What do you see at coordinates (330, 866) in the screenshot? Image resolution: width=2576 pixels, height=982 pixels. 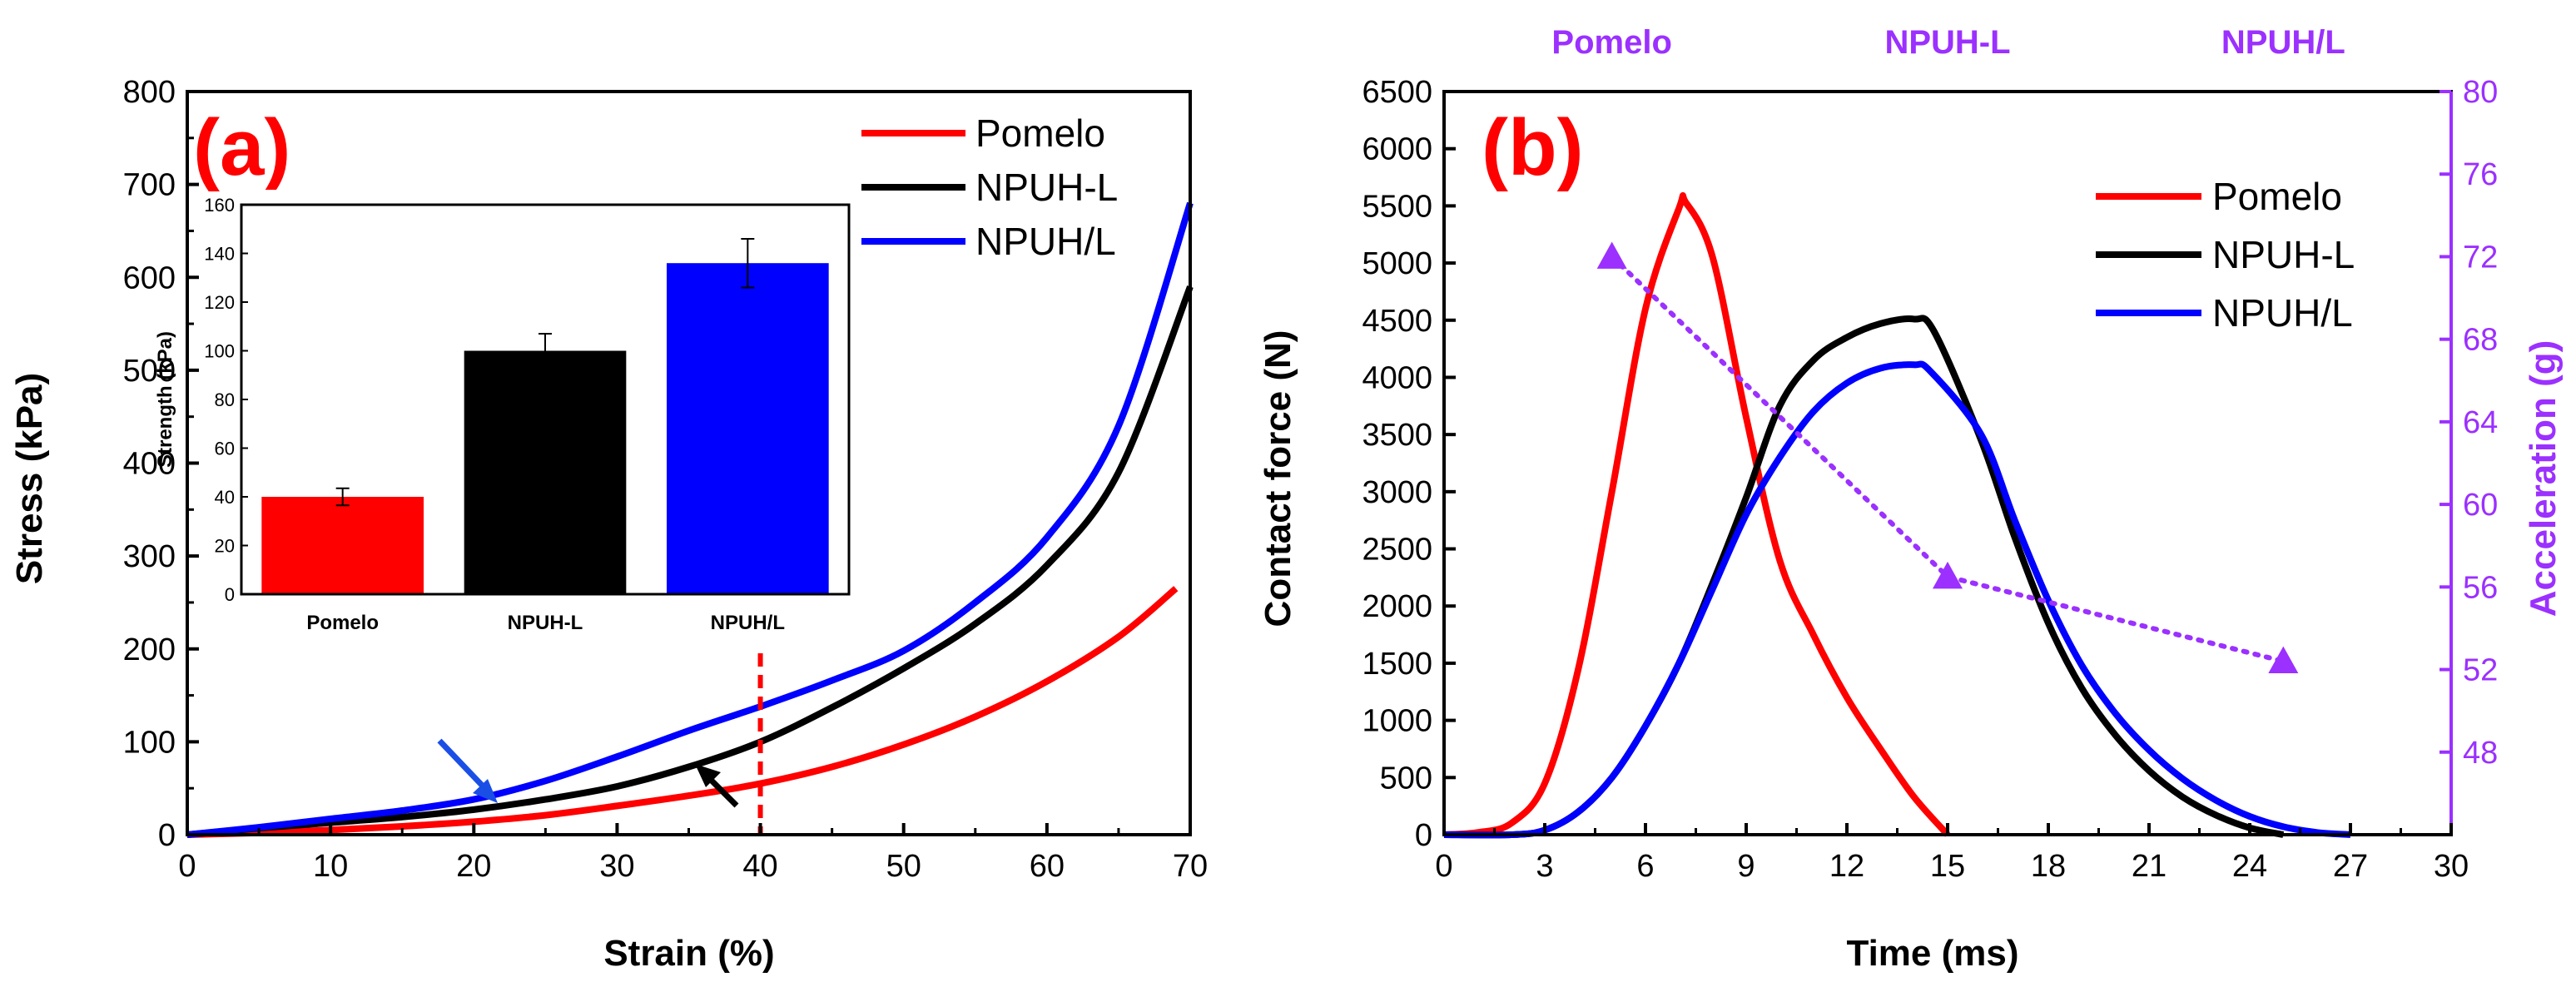 I see `panel-a-x-tick-label: 10` at bounding box center [330, 866].